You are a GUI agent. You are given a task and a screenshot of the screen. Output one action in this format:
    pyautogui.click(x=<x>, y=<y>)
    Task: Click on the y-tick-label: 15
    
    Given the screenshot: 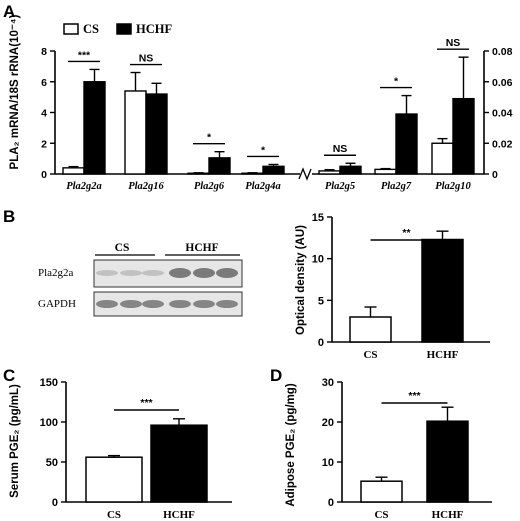 What is the action you would take?
    pyautogui.click(x=318, y=218)
    